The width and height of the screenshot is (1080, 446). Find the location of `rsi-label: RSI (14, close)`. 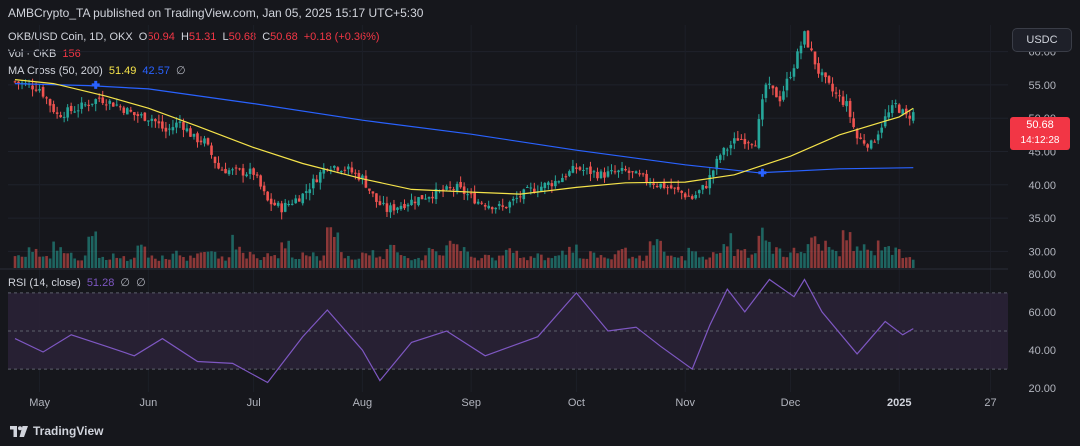

rsi-label: RSI (14, close) is located at coordinates (44, 283).